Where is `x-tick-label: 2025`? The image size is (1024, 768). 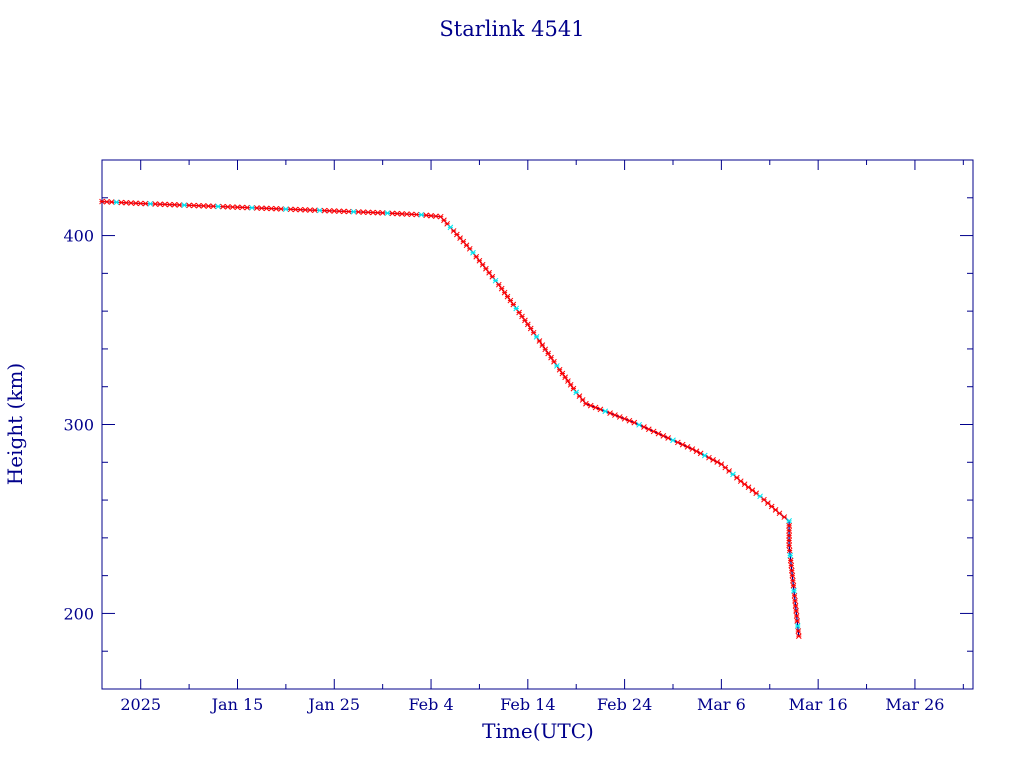 x-tick-label: 2025 is located at coordinates (140, 704).